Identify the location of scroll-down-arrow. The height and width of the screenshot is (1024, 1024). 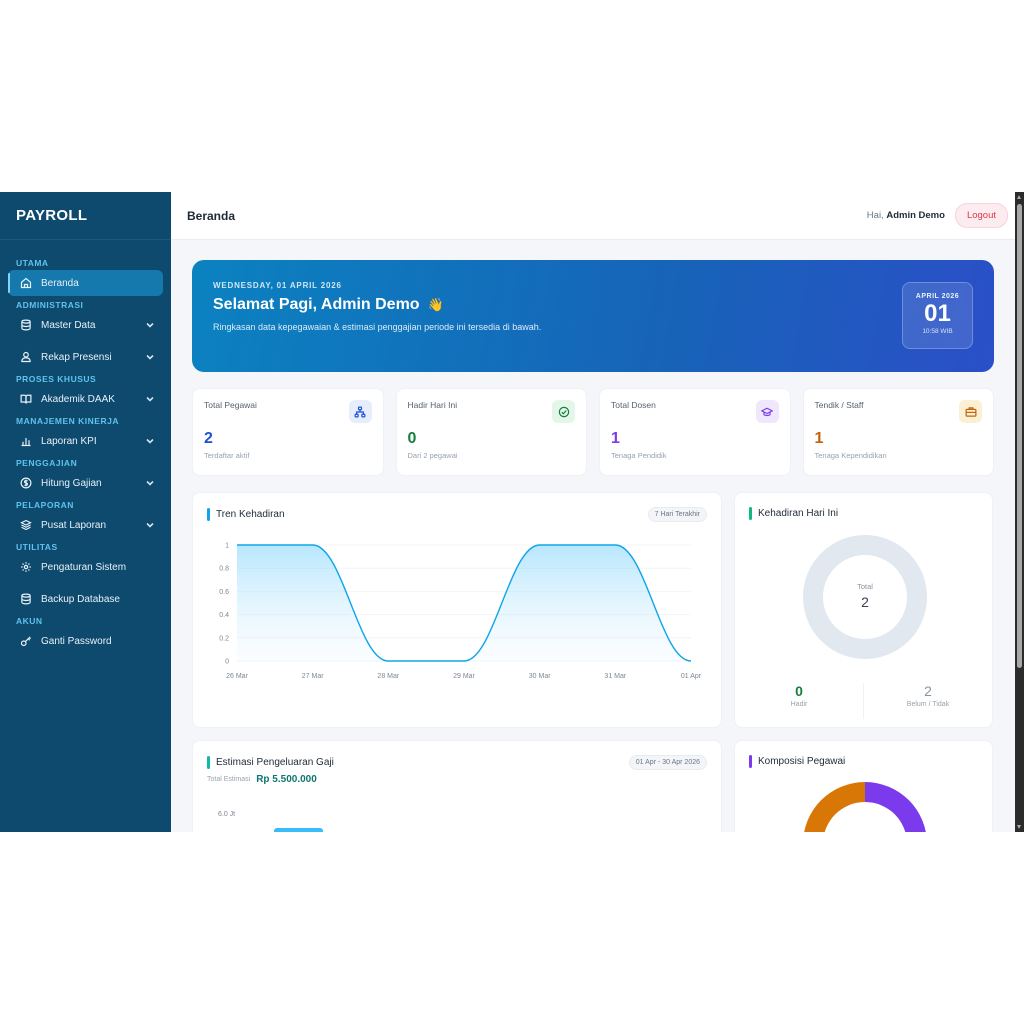
(1019, 827).